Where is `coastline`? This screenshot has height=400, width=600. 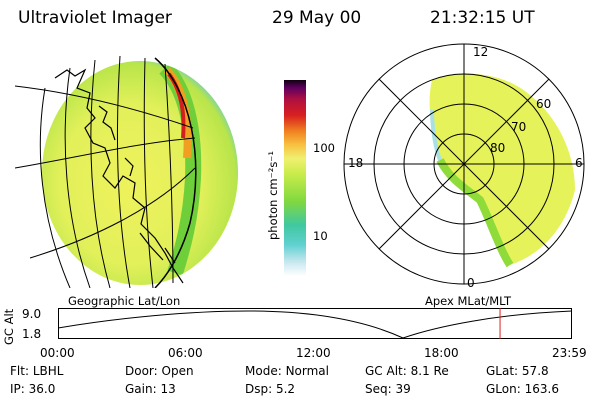
coastline is located at coordinates (119, 176).